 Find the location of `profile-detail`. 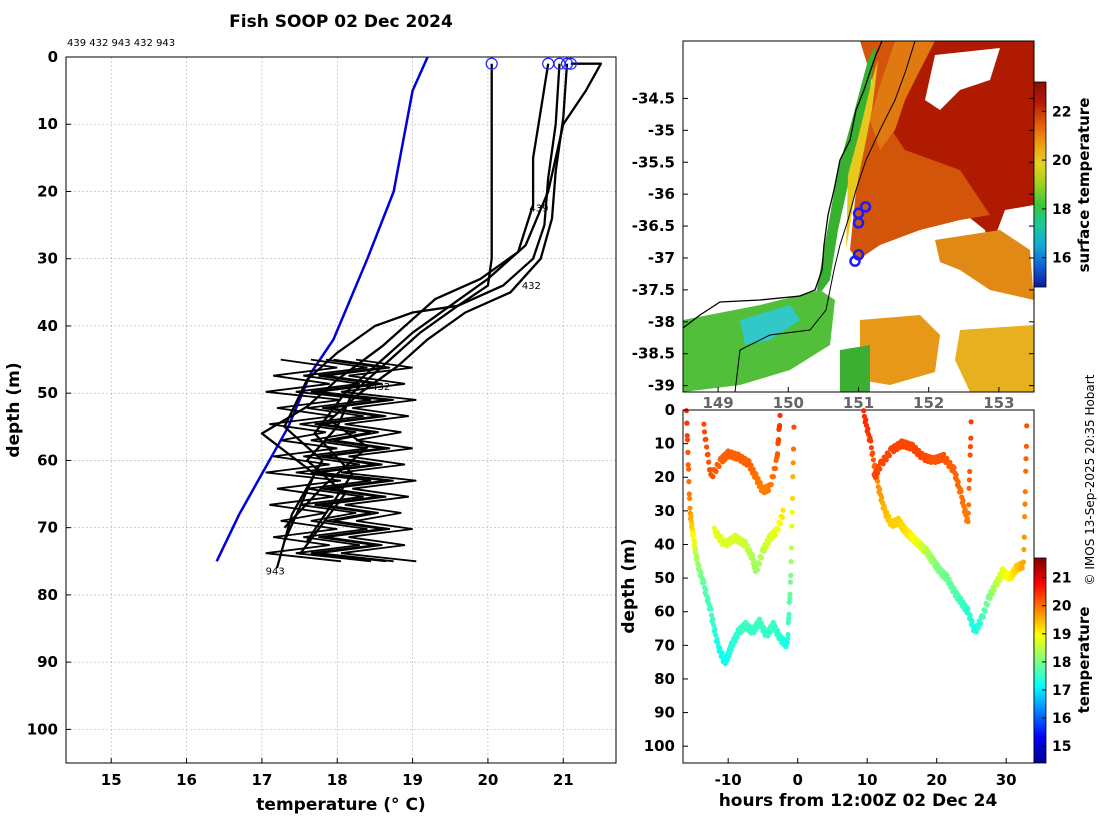

profile-detail is located at coordinates (303, 460).